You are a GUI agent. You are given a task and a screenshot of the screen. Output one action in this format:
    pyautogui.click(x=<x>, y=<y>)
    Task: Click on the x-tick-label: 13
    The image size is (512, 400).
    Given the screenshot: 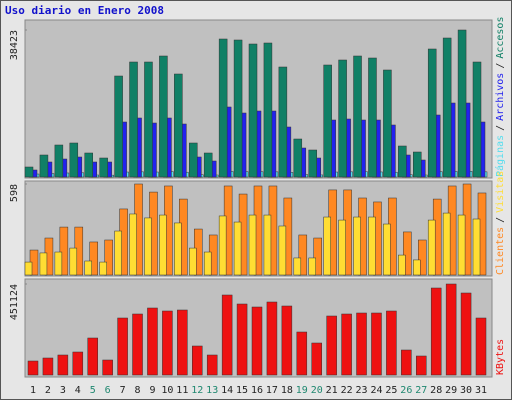 What is the action you would take?
    pyautogui.click(x=212, y=390)
    